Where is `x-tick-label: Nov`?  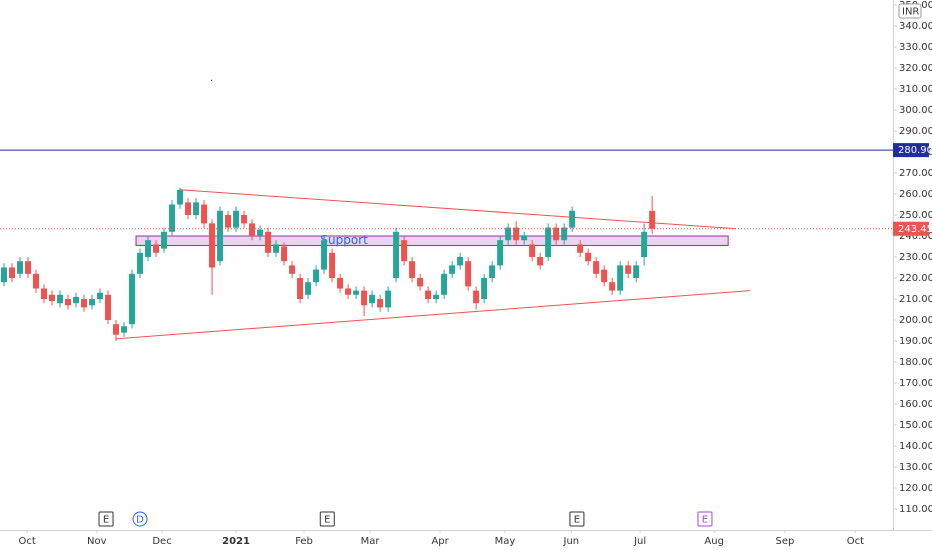 x-tick-label: Nov is located at coordinates (97, 541).